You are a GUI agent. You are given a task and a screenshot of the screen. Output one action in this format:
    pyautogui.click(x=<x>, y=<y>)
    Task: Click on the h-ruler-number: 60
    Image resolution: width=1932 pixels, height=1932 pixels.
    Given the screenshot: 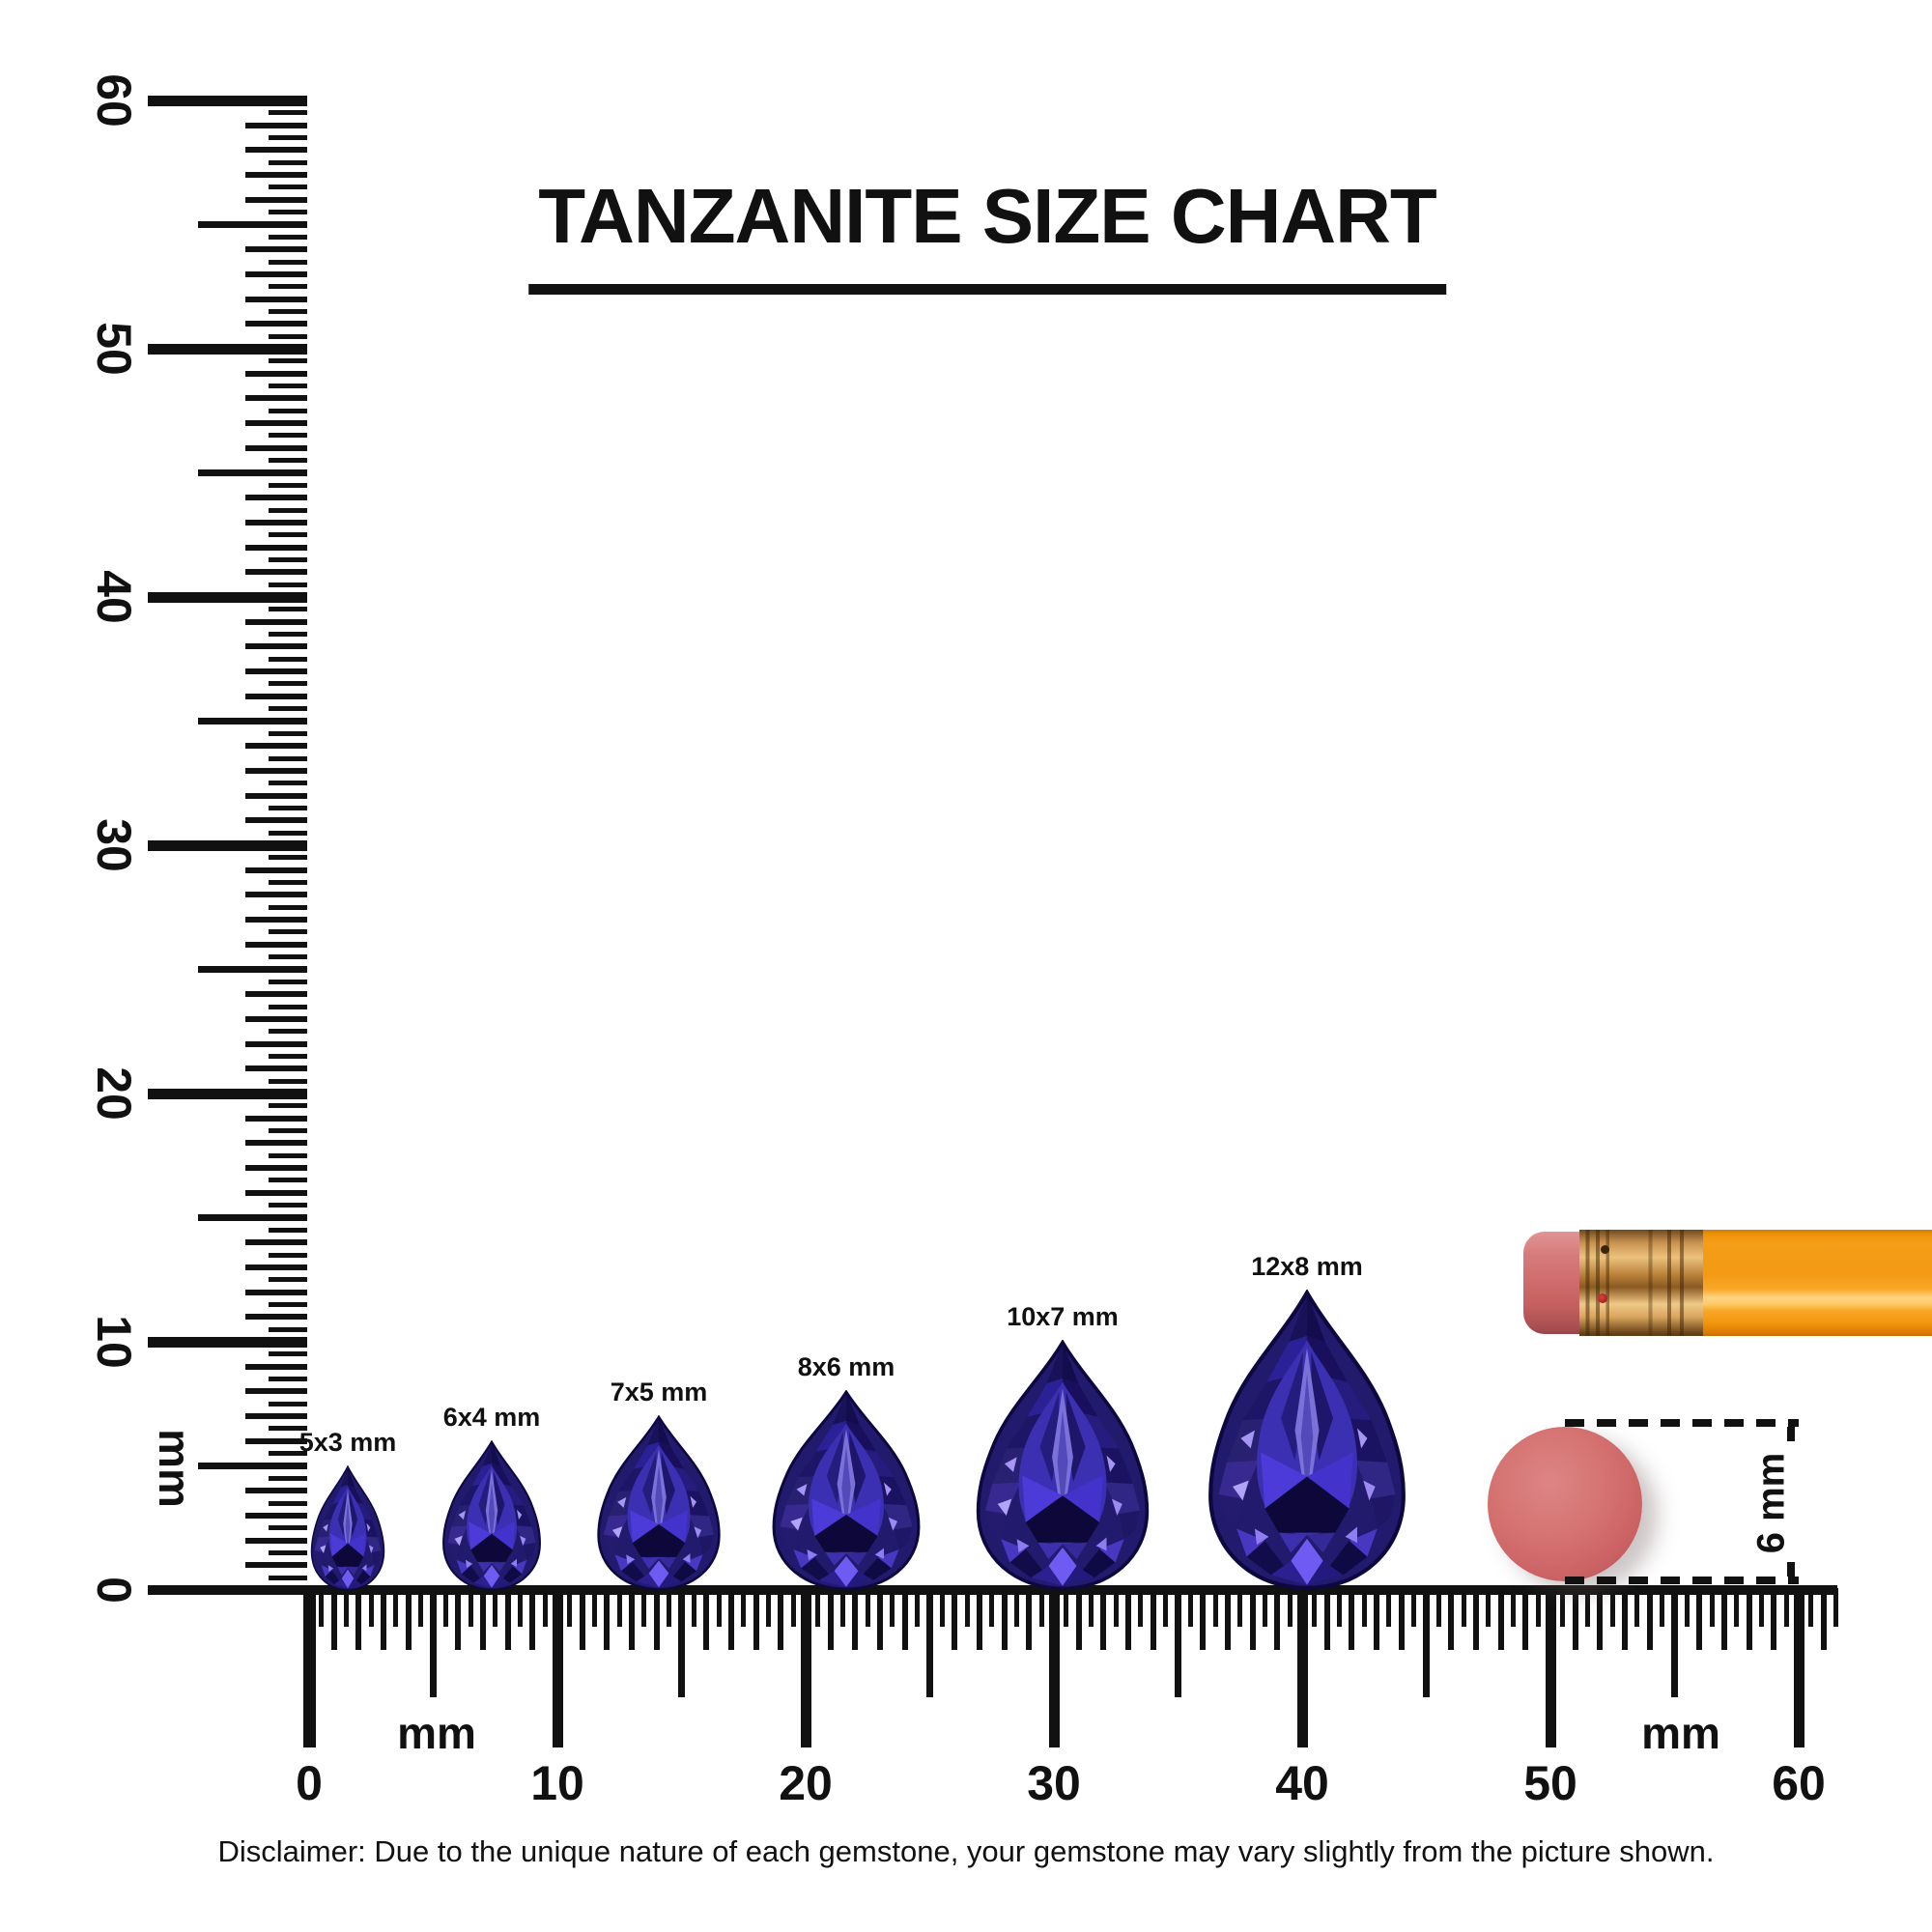 What is the action you would take?
    pyautogui.click(x=1799, y=1783)
    